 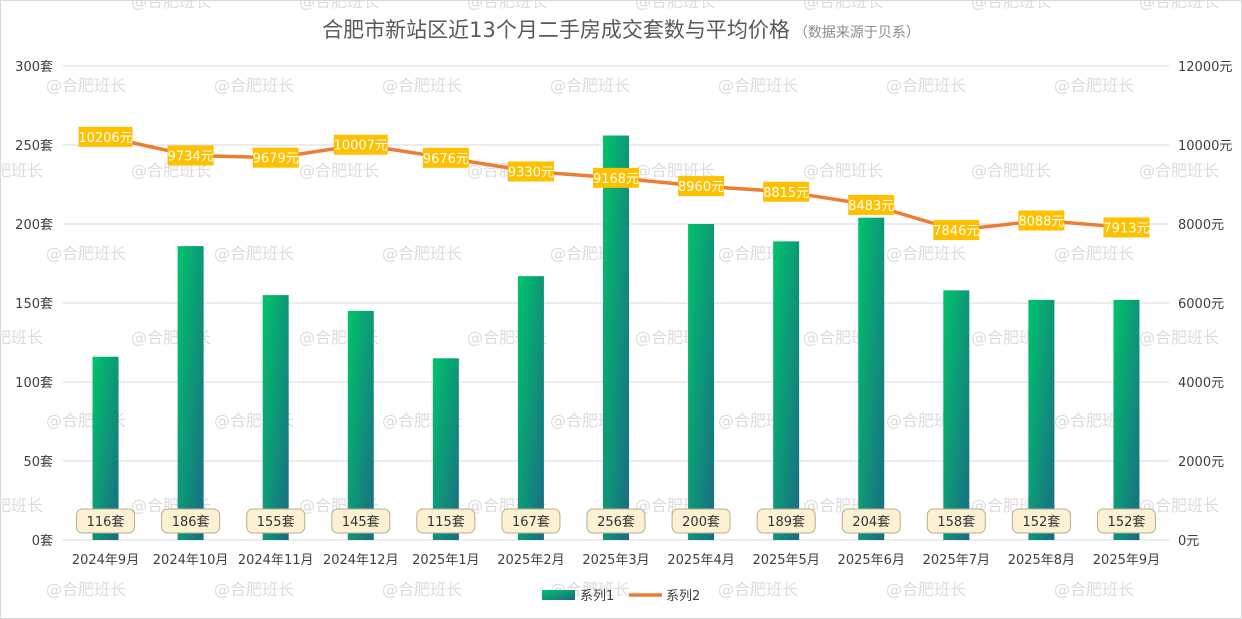 What do you see at coordinates (1201, 225) in the screenshot?
I see `y-right-tick-label: 8000元` at bounding box center [1201, 225].